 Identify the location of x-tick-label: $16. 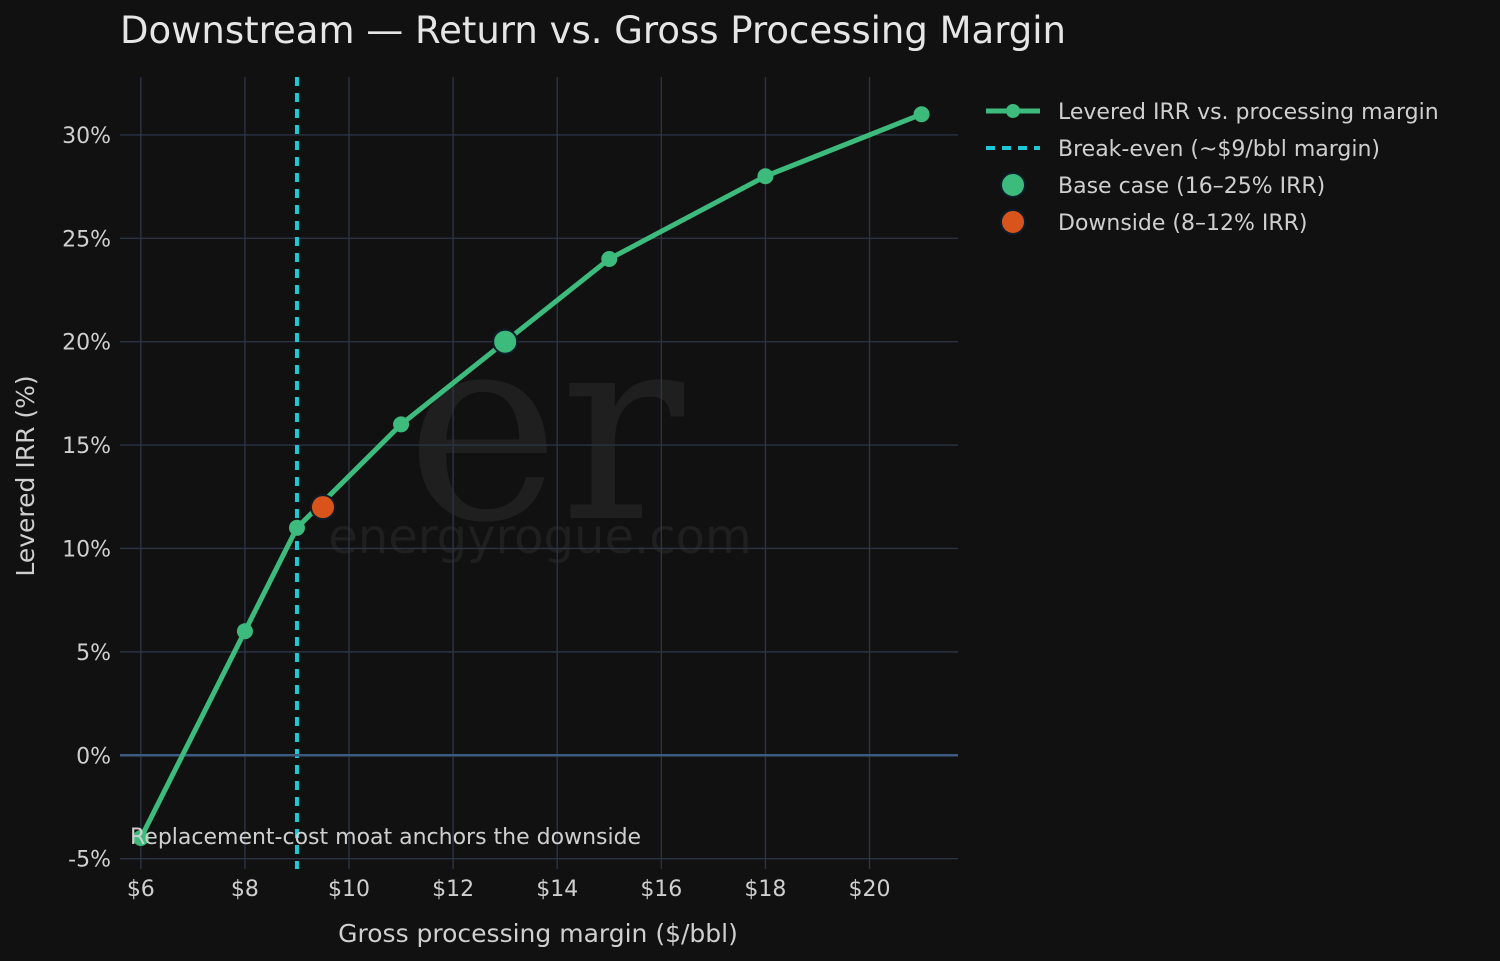
(661, 889).